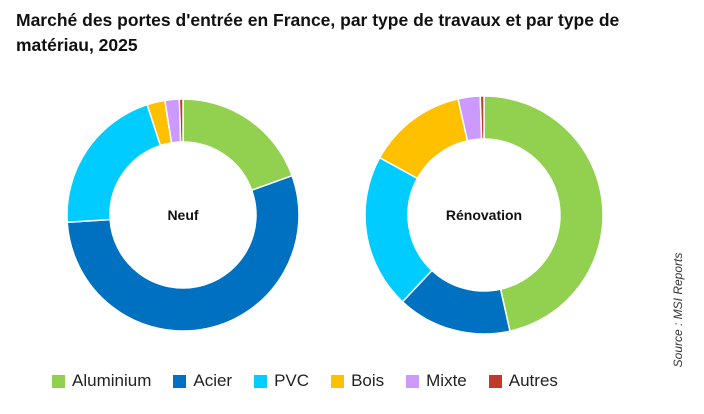 This screenshot has width=704, height=414. I want to click on legend-label: Autres, so click(533, 380).